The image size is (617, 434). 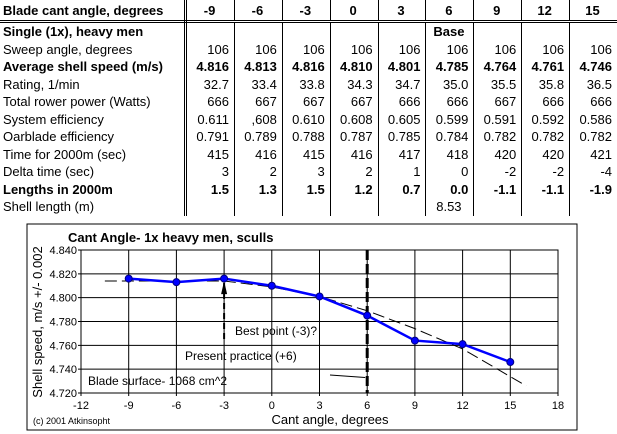 I want to click on arrow-head, so click(x=224, y=287).